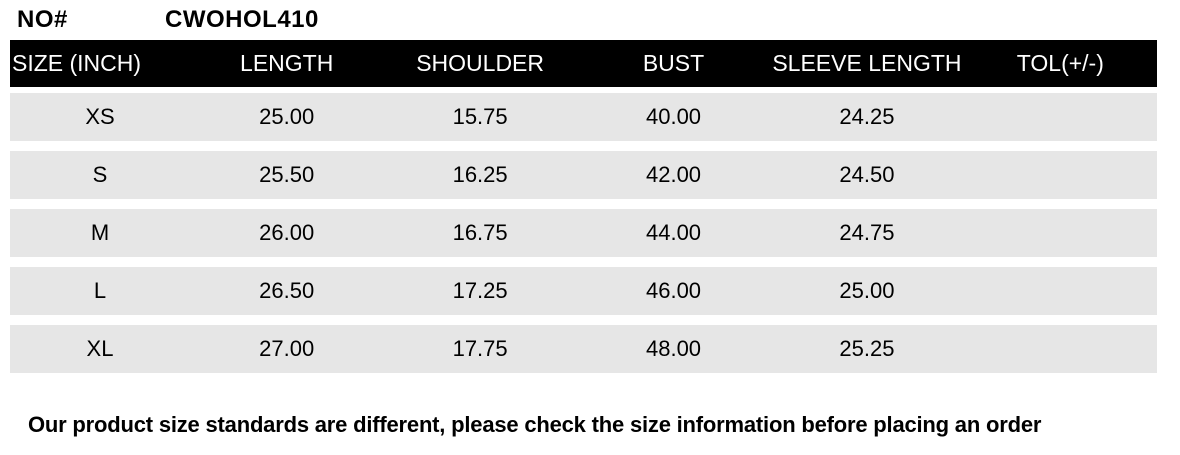  What do you see at coordinates (583, 117) in the screenshot?
I see `table-row: XS 25.00 15.75 40.00 24.25` at bounding box center [583, 117].